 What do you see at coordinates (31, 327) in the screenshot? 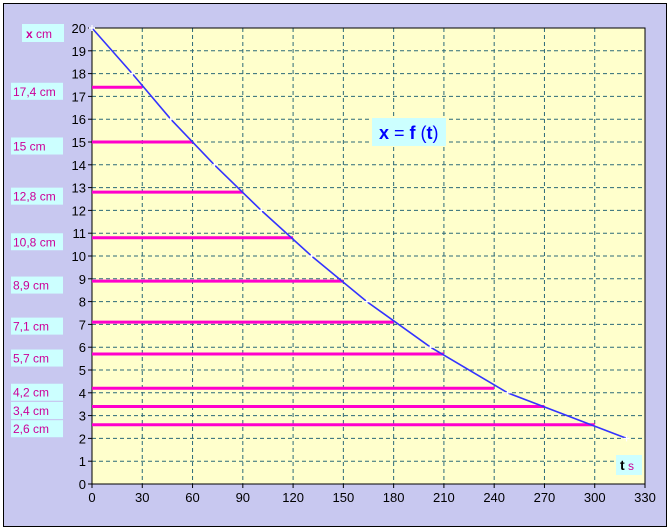
I see `marker-label-text: 7,1 cm` at bounding box center [31, 327].